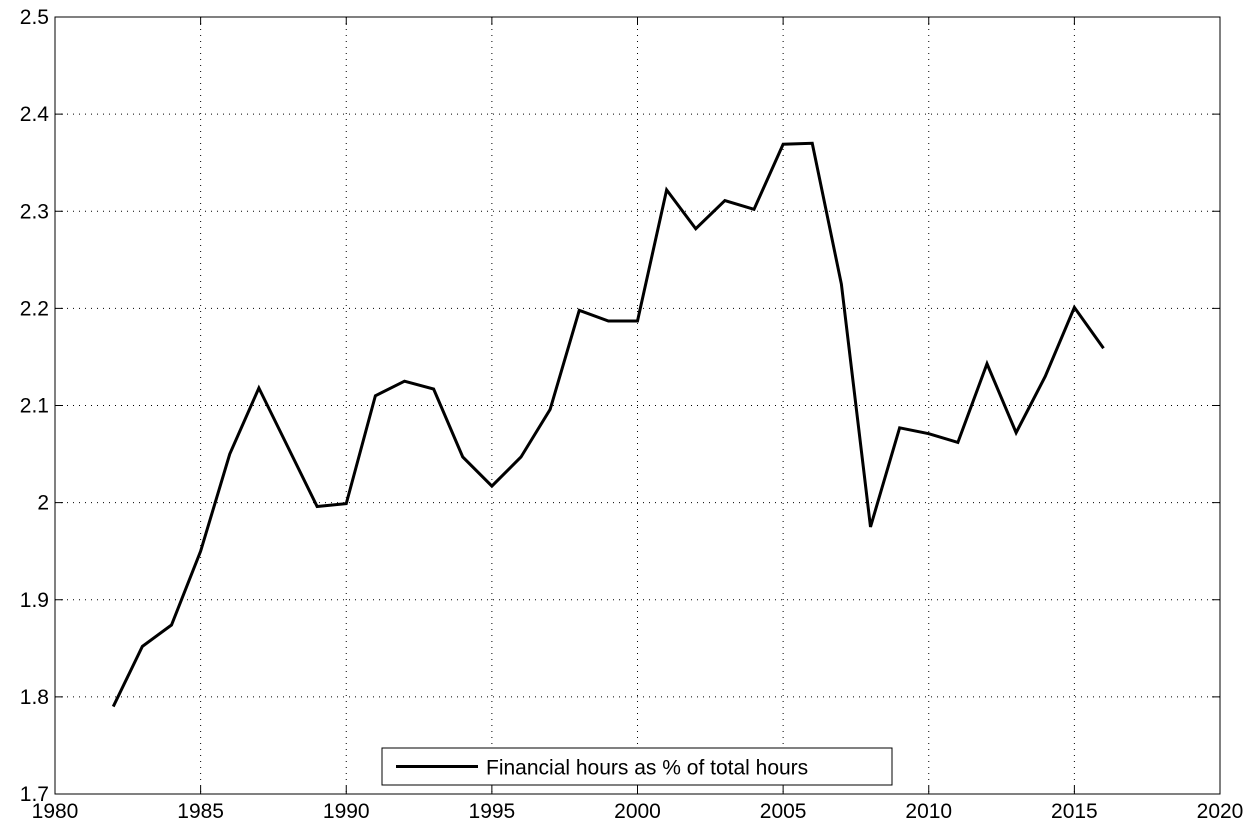  I want to click on x-tick-label: 1985, so click(200, 811).